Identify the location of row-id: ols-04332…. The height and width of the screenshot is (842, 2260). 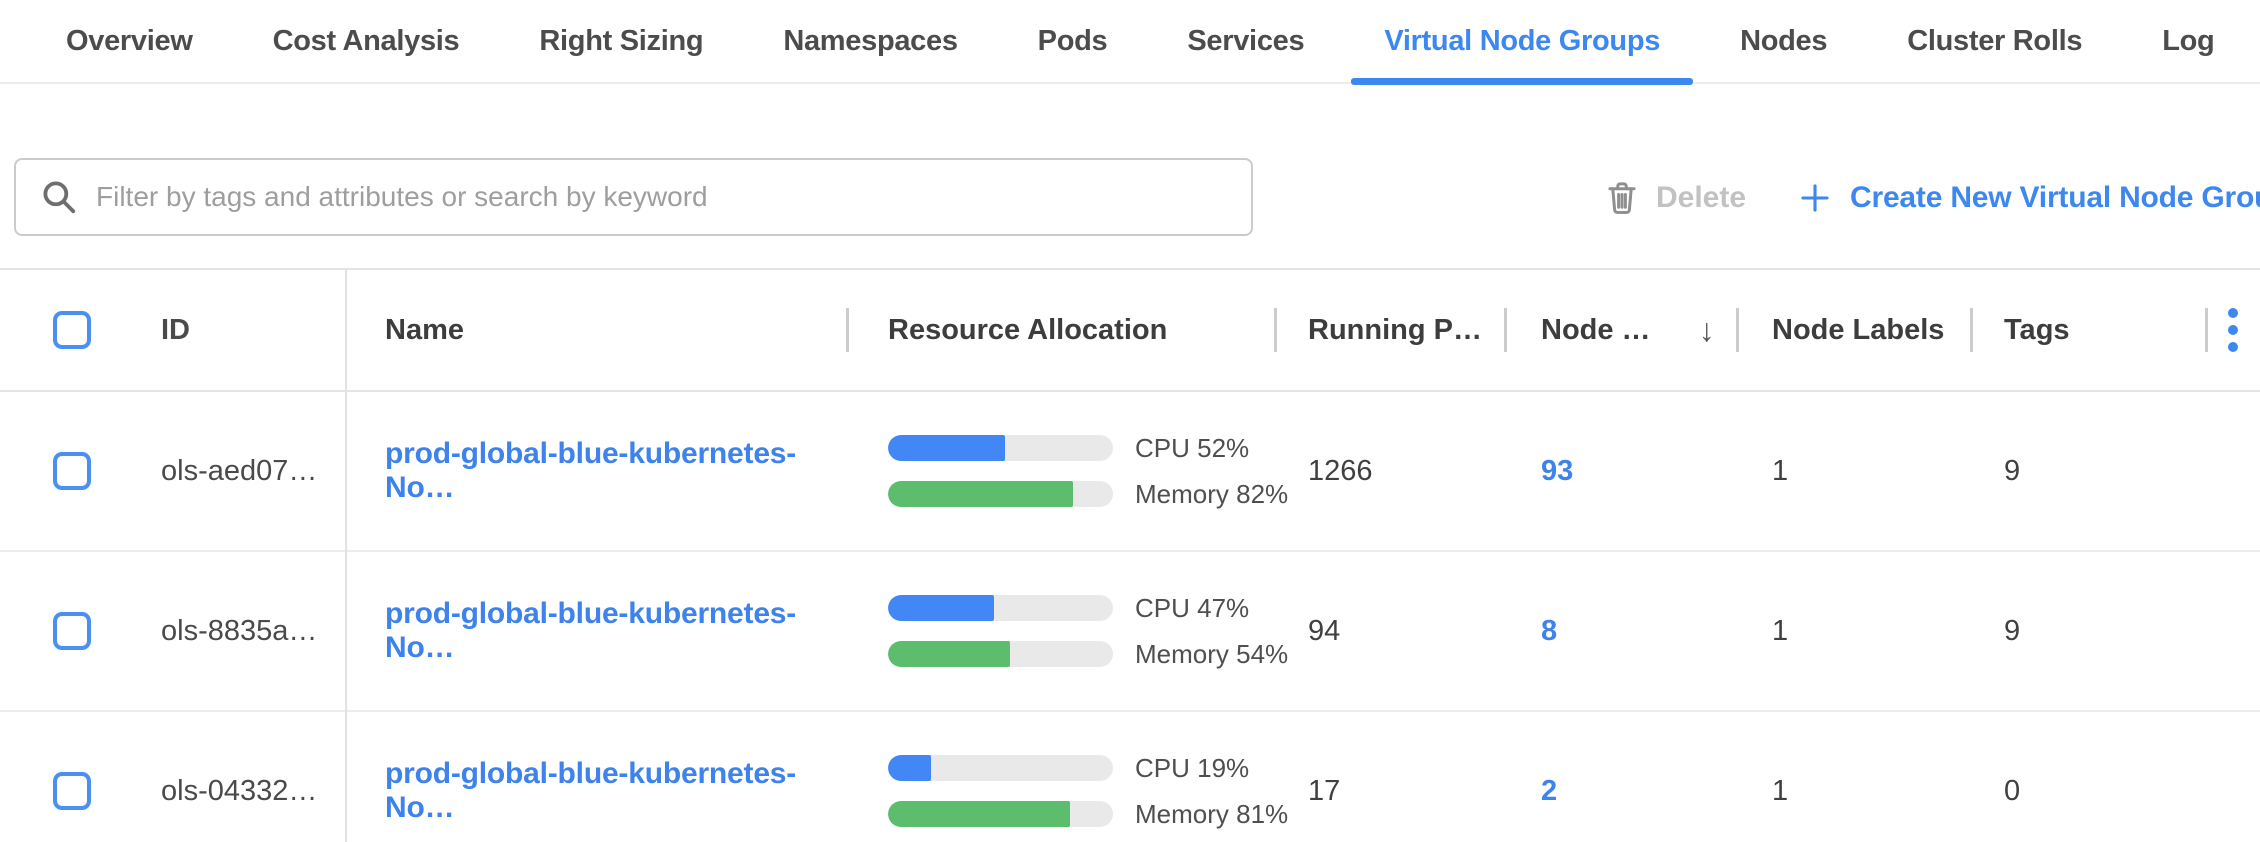
(239, 790).